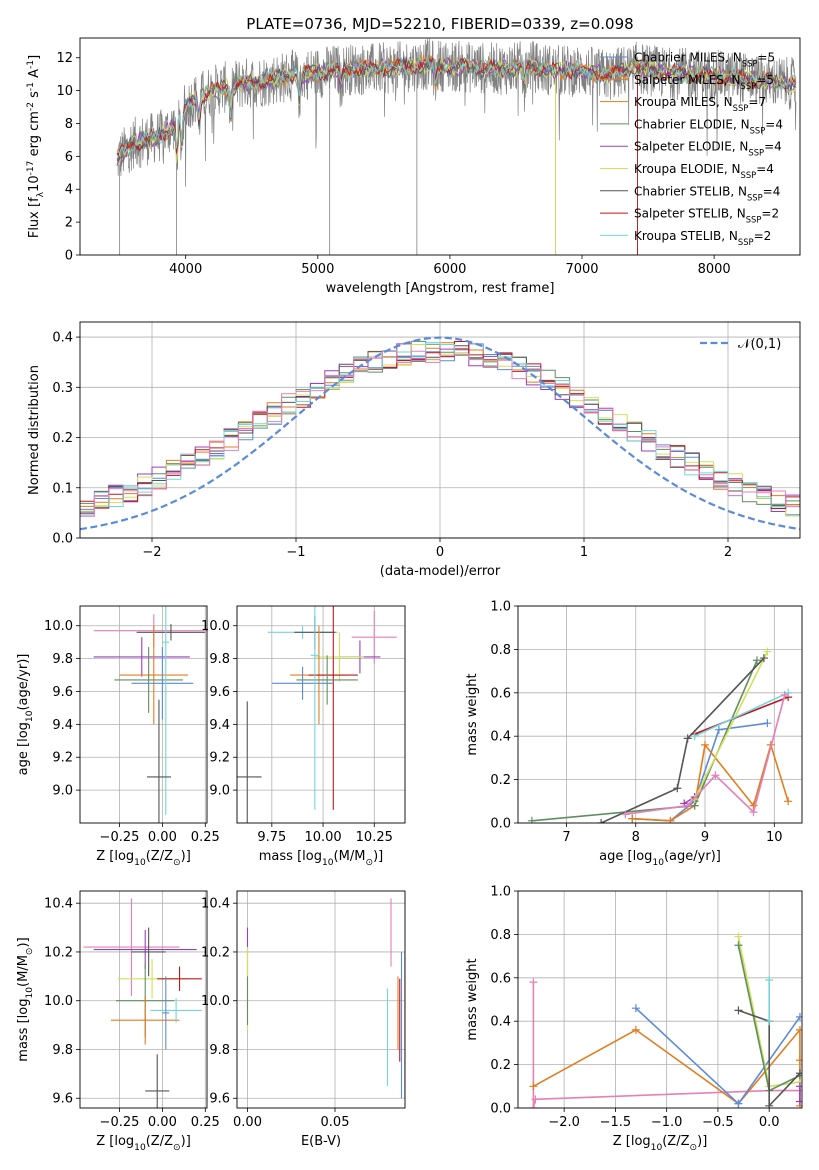  I want to click on y-tick-label: 2, so click(69, 223).